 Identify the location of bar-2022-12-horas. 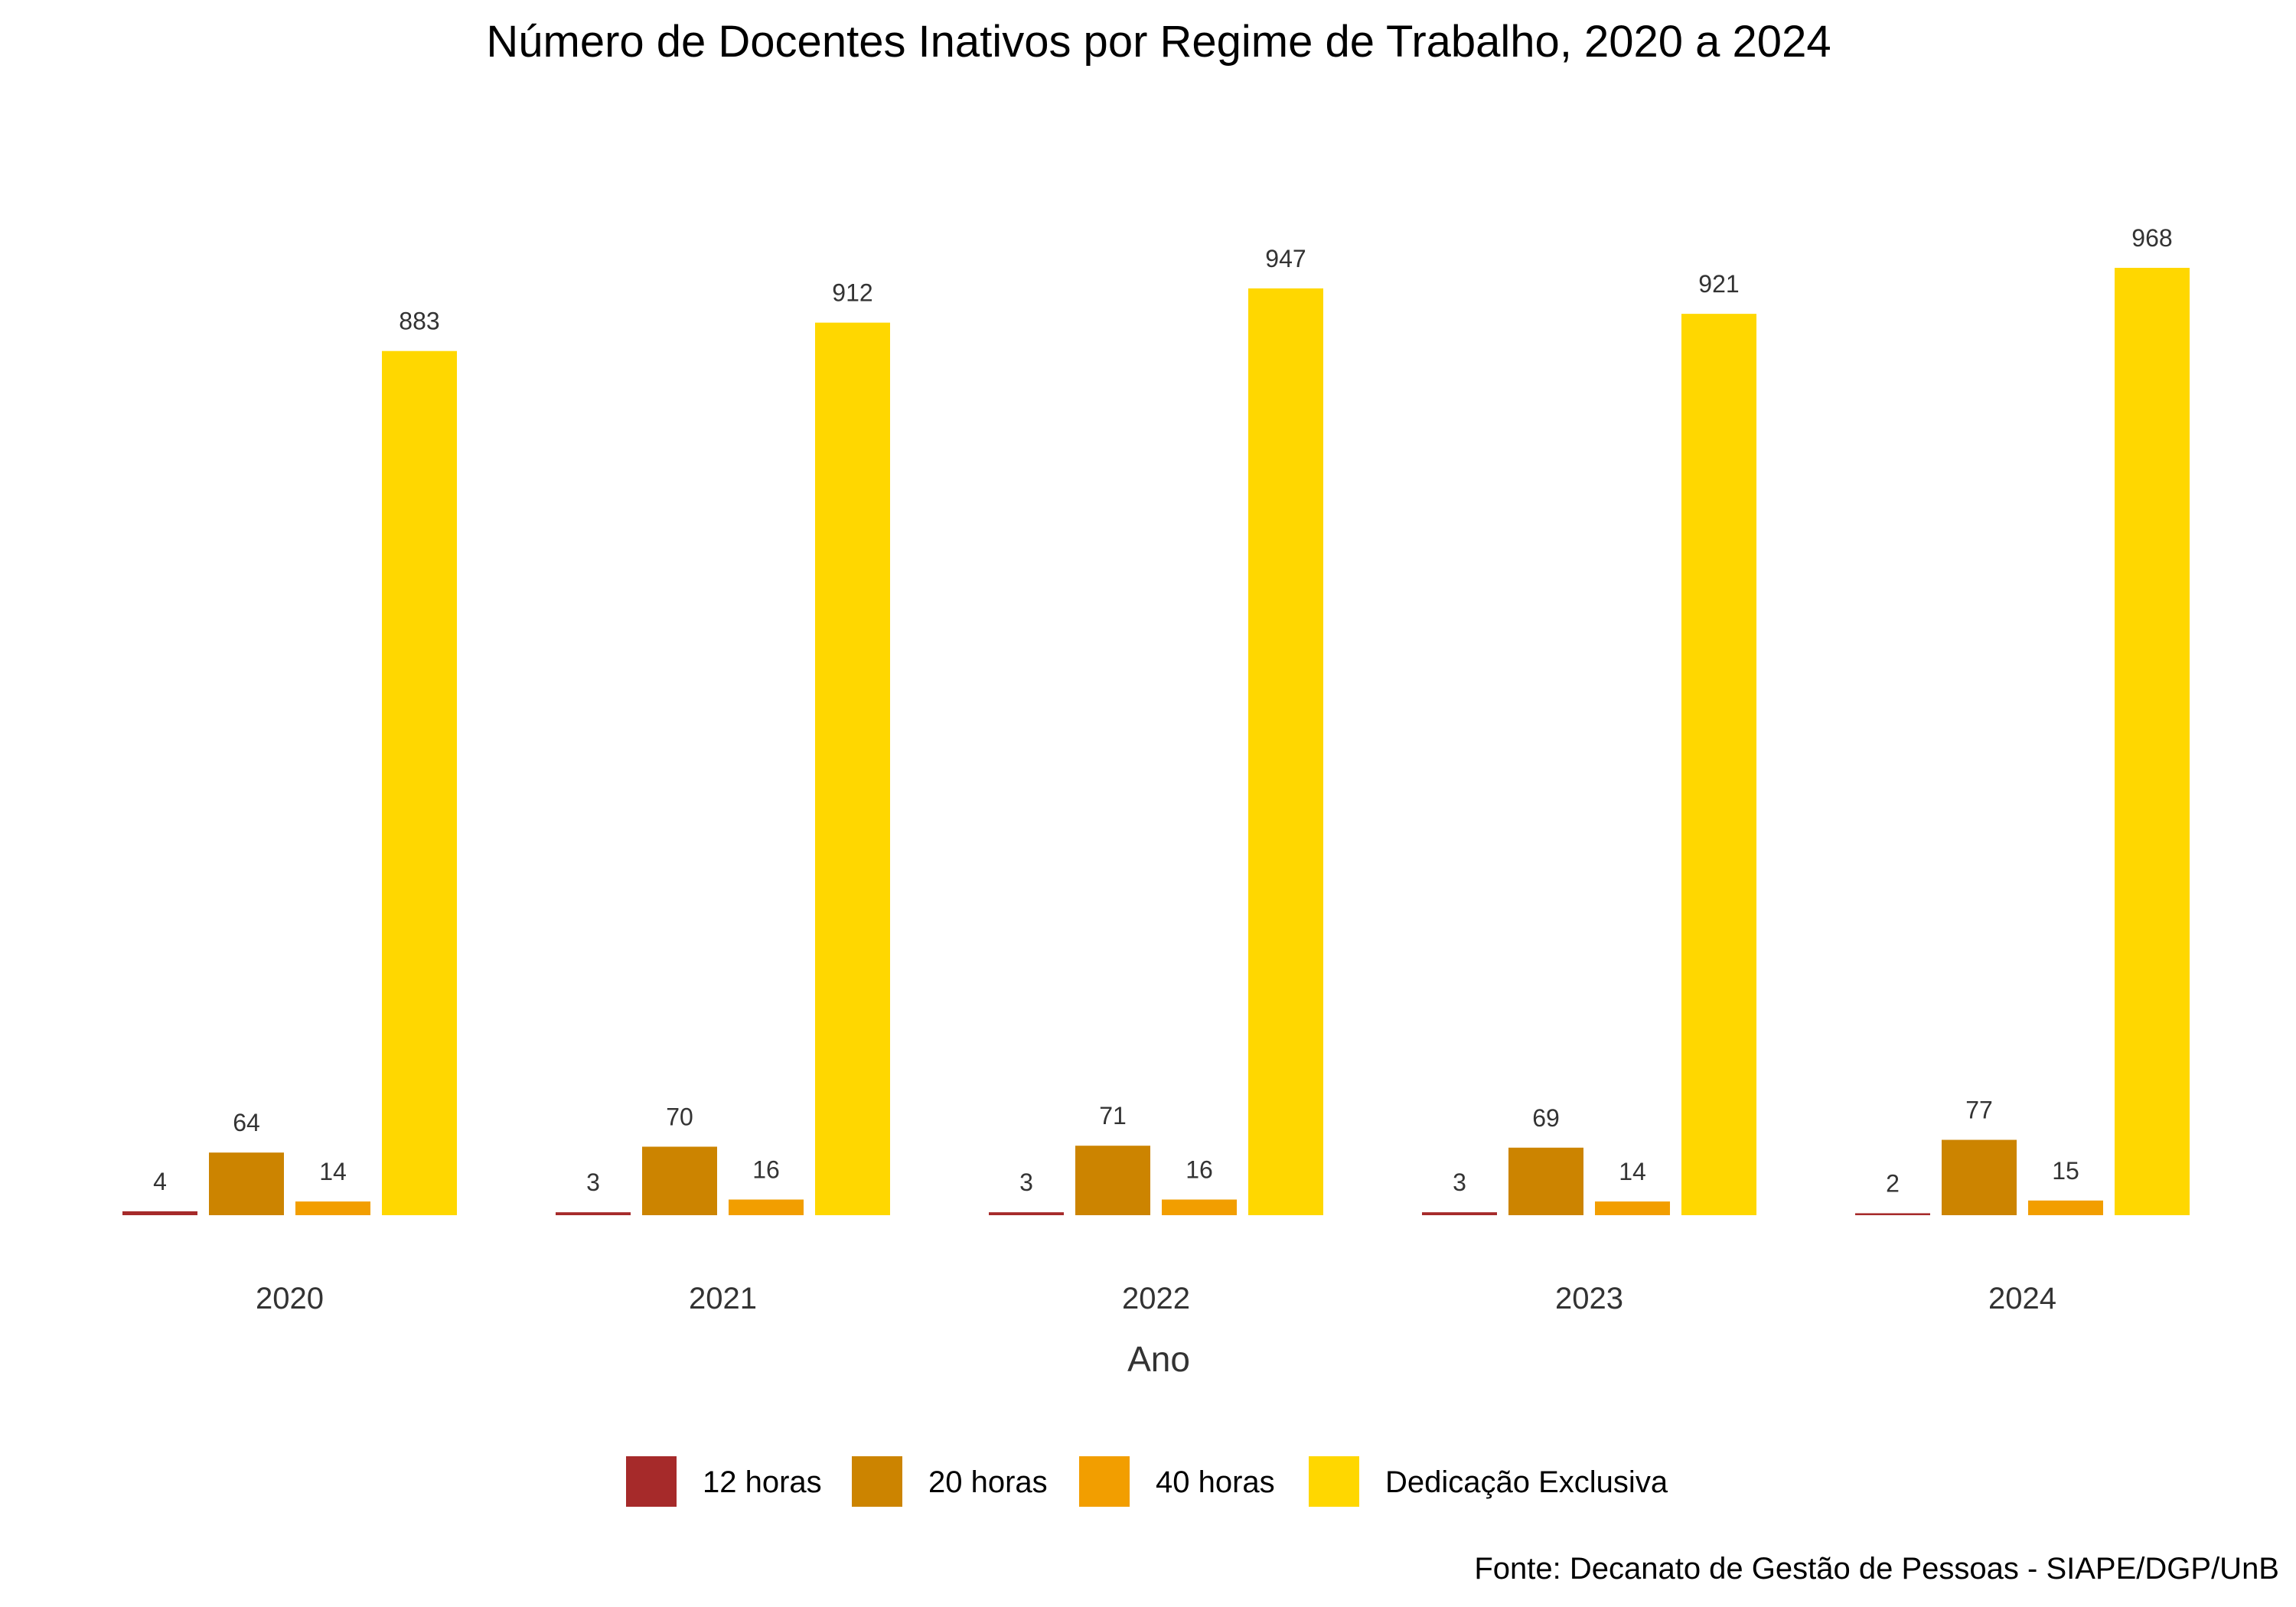
(1026, 1213).